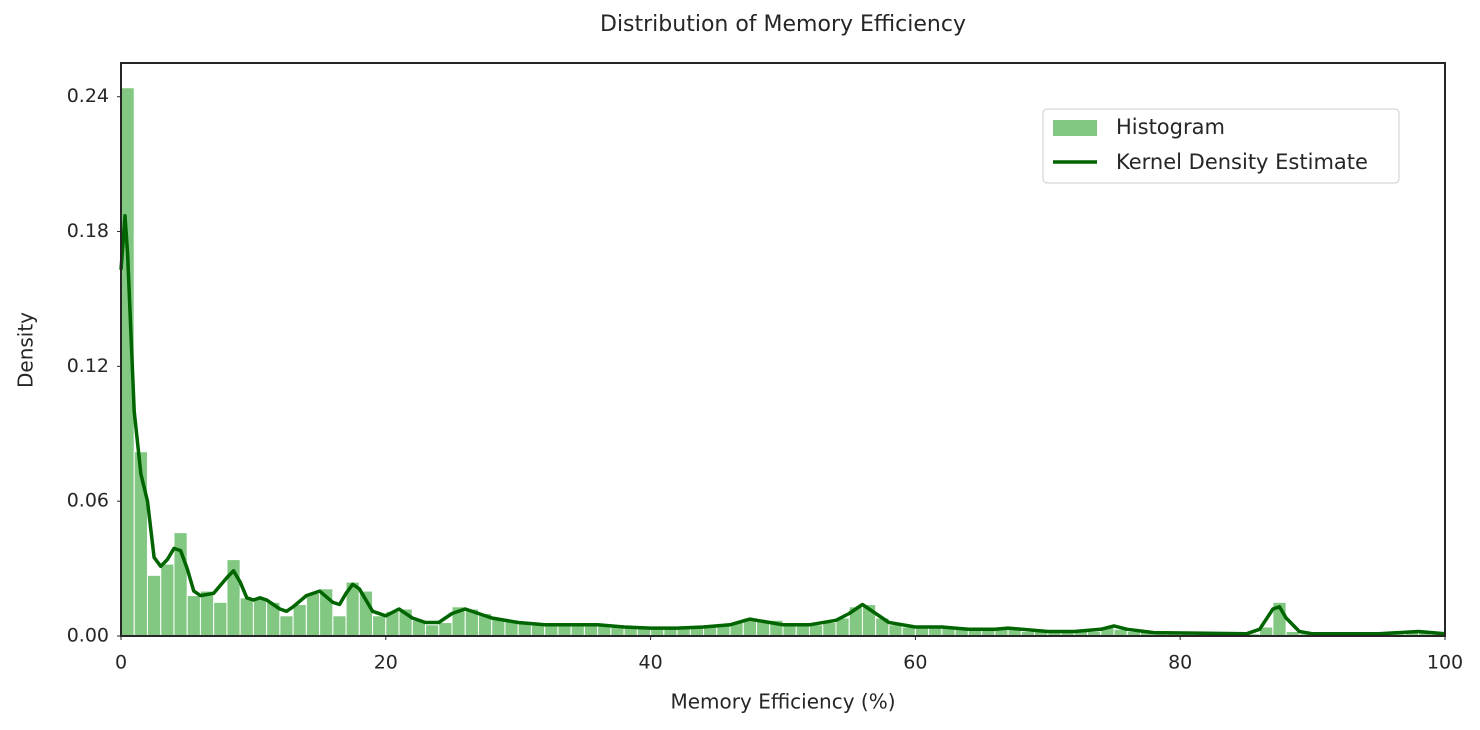 This screenshot has width=1480, height=730. I want to click on x-axis-label: Memory Efficiency (%), so click(783, 702).